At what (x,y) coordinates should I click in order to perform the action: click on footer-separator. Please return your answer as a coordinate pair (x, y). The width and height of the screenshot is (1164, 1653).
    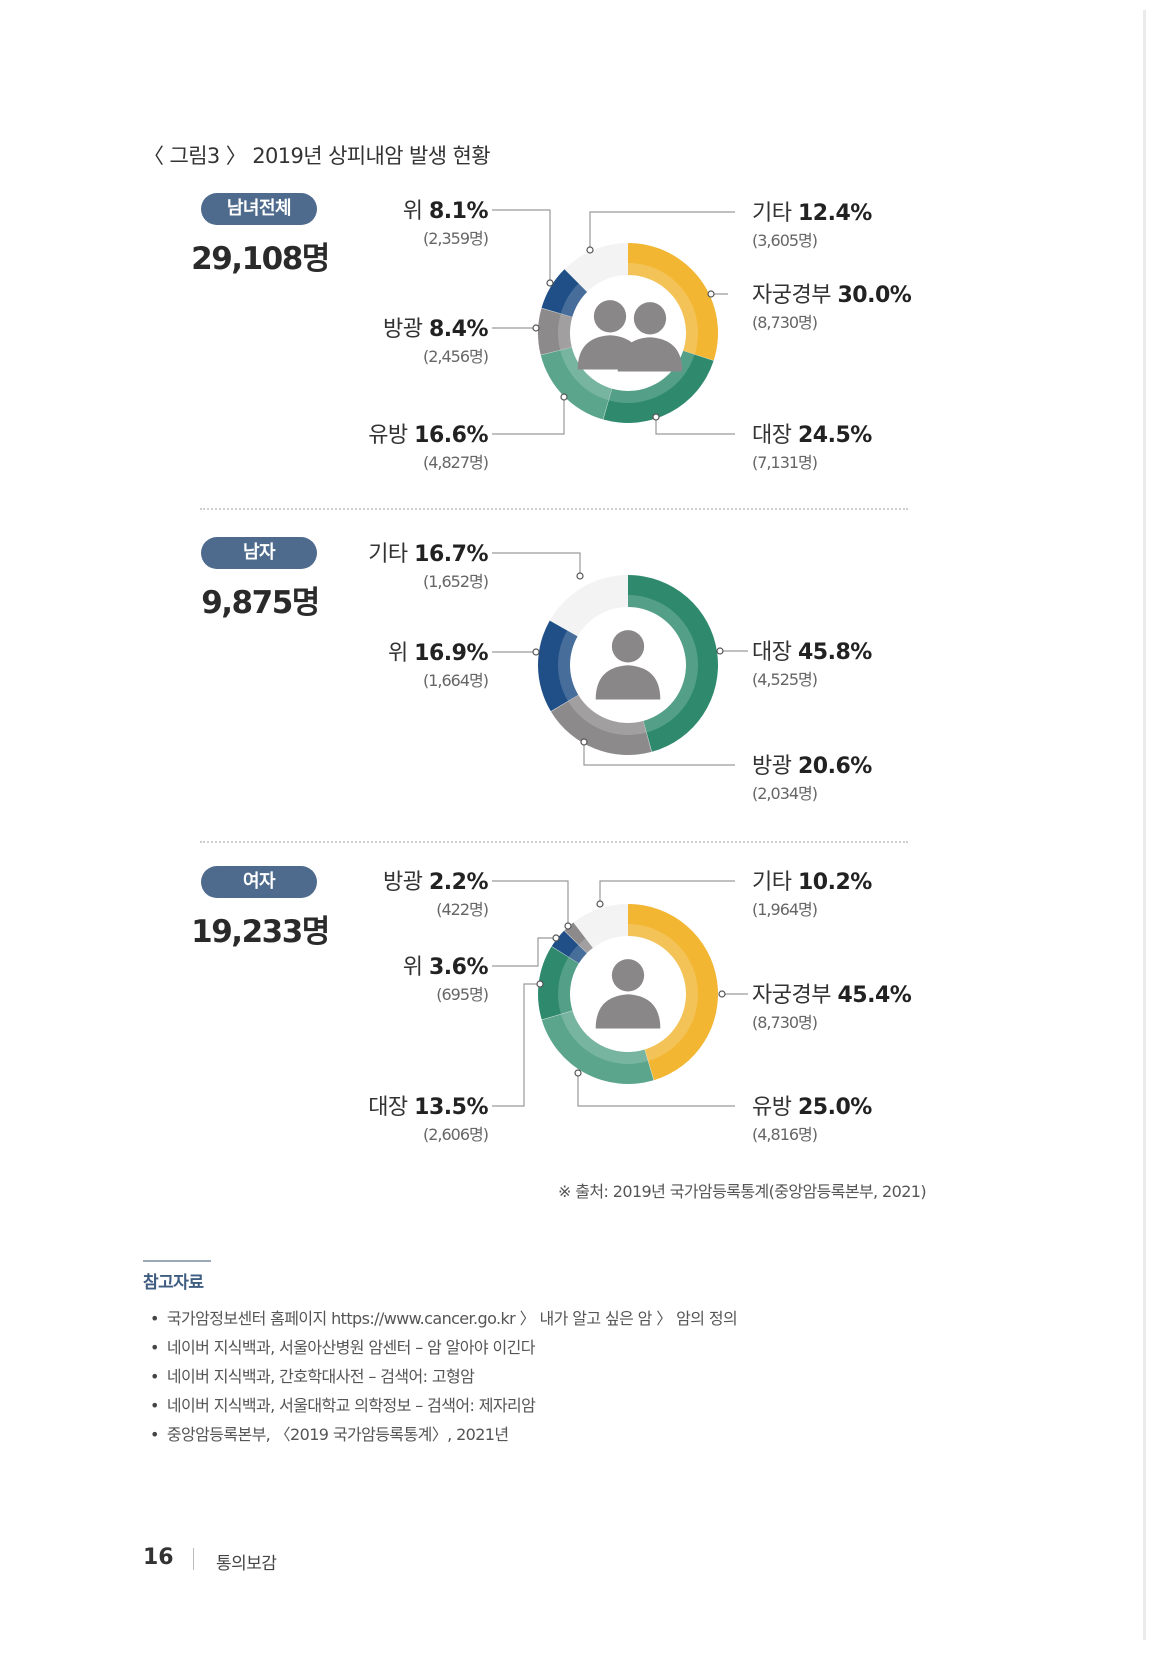
    Looking at the image, I should click on (193, 1559).